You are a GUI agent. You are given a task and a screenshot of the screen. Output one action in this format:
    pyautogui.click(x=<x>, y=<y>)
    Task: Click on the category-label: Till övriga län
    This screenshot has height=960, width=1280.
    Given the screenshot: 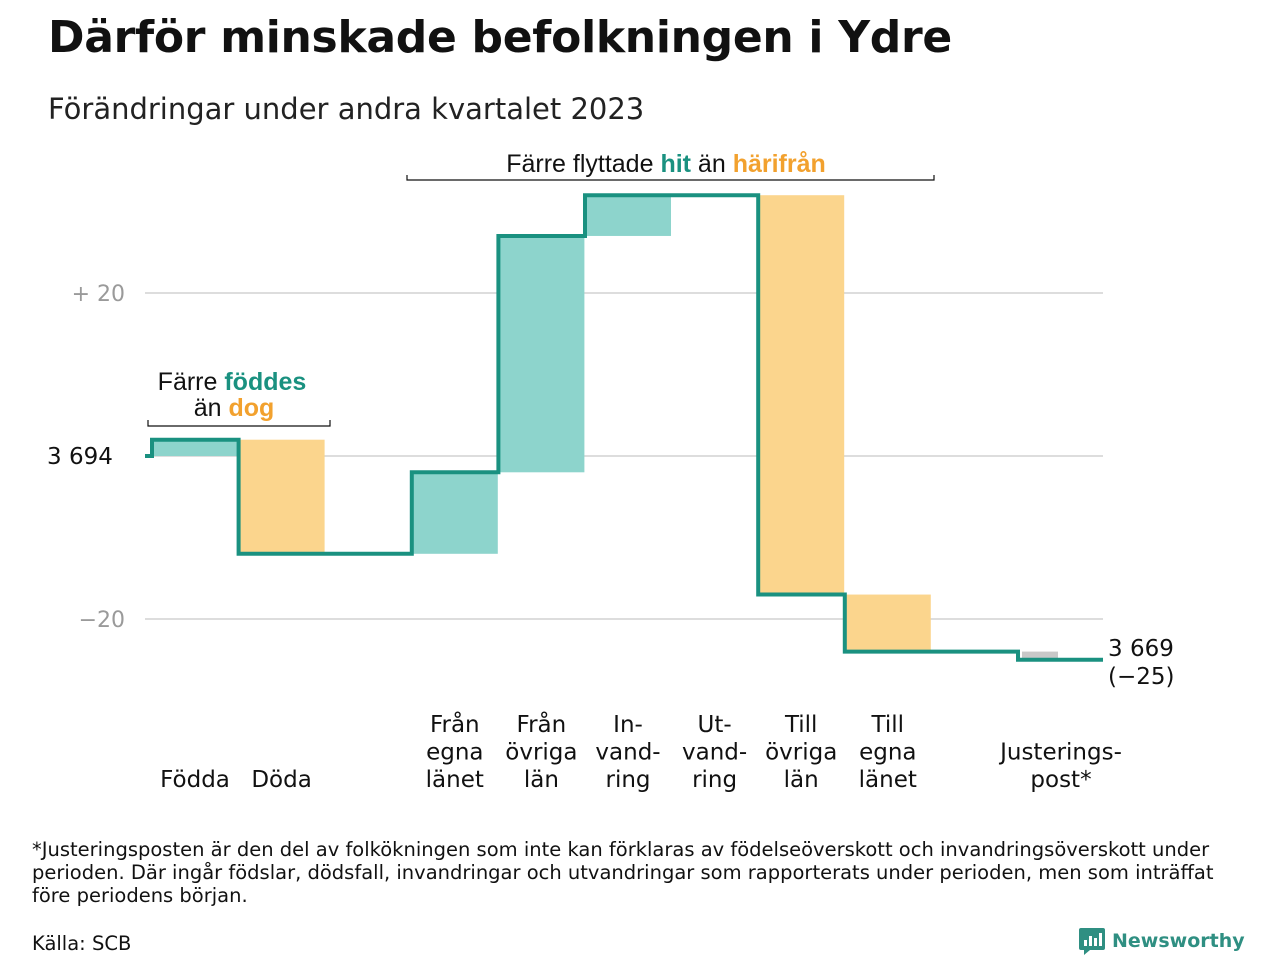 What is the action you would take?
    pyautogui.click(x=801, y=752)
    